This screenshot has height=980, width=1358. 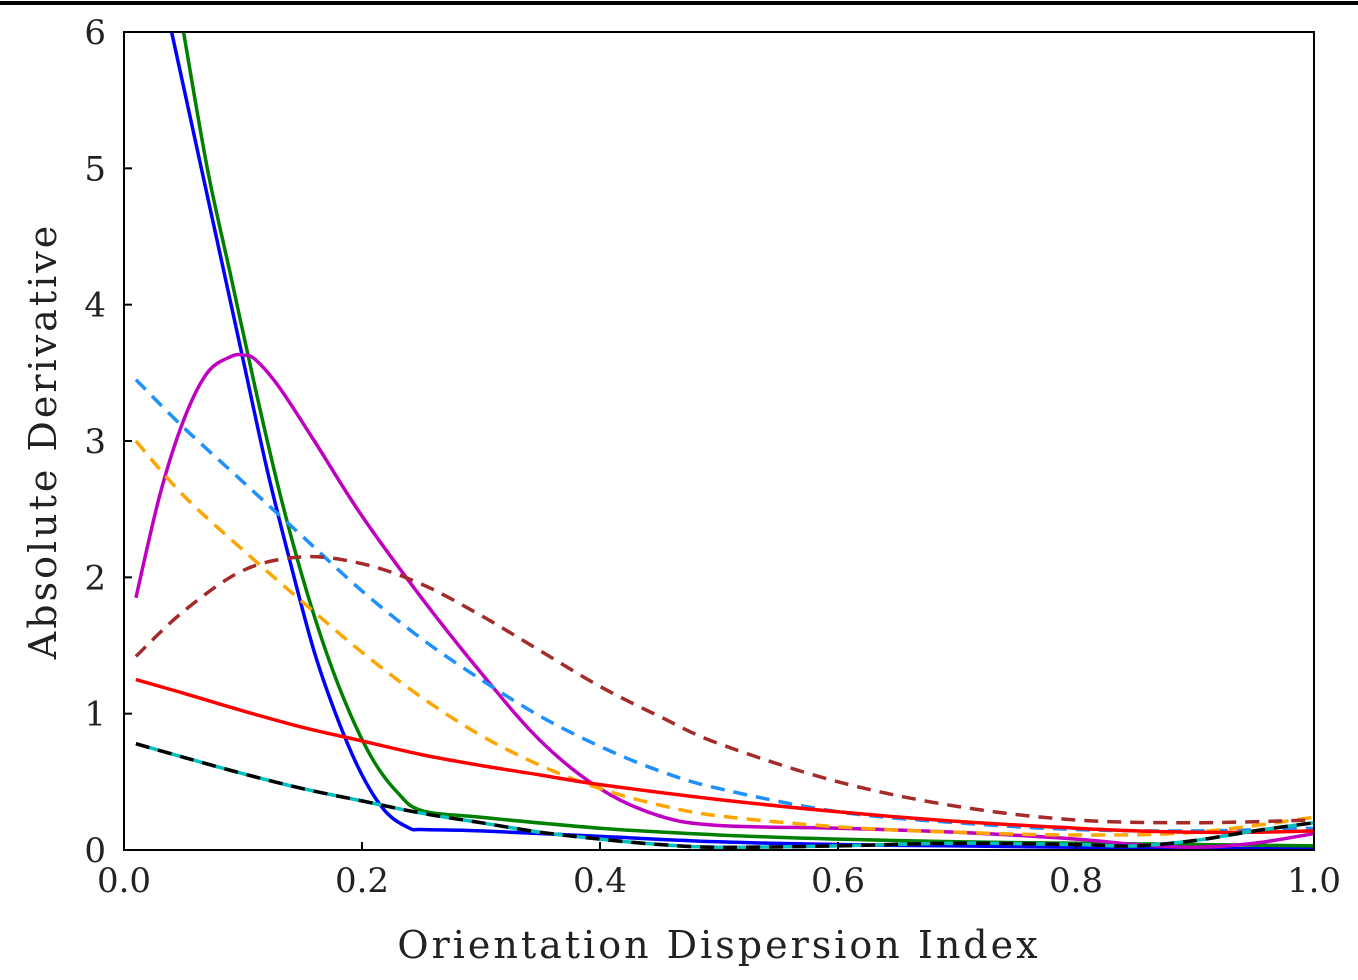 What do you see at coordinates (718, 945) in the screenshot?
I see `x-axis-title: Orientation Dispersion Index` at bounding box center [718, 945].